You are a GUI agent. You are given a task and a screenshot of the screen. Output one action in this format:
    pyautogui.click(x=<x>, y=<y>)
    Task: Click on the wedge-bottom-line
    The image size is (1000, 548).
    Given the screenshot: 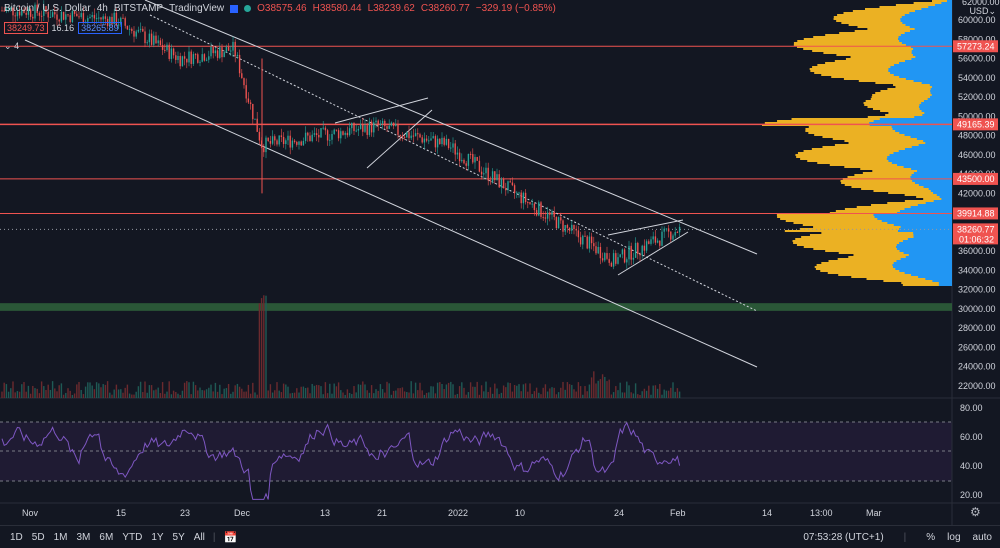 What is the action you would take?
    pyautogui.click(x=399, y=139)
    